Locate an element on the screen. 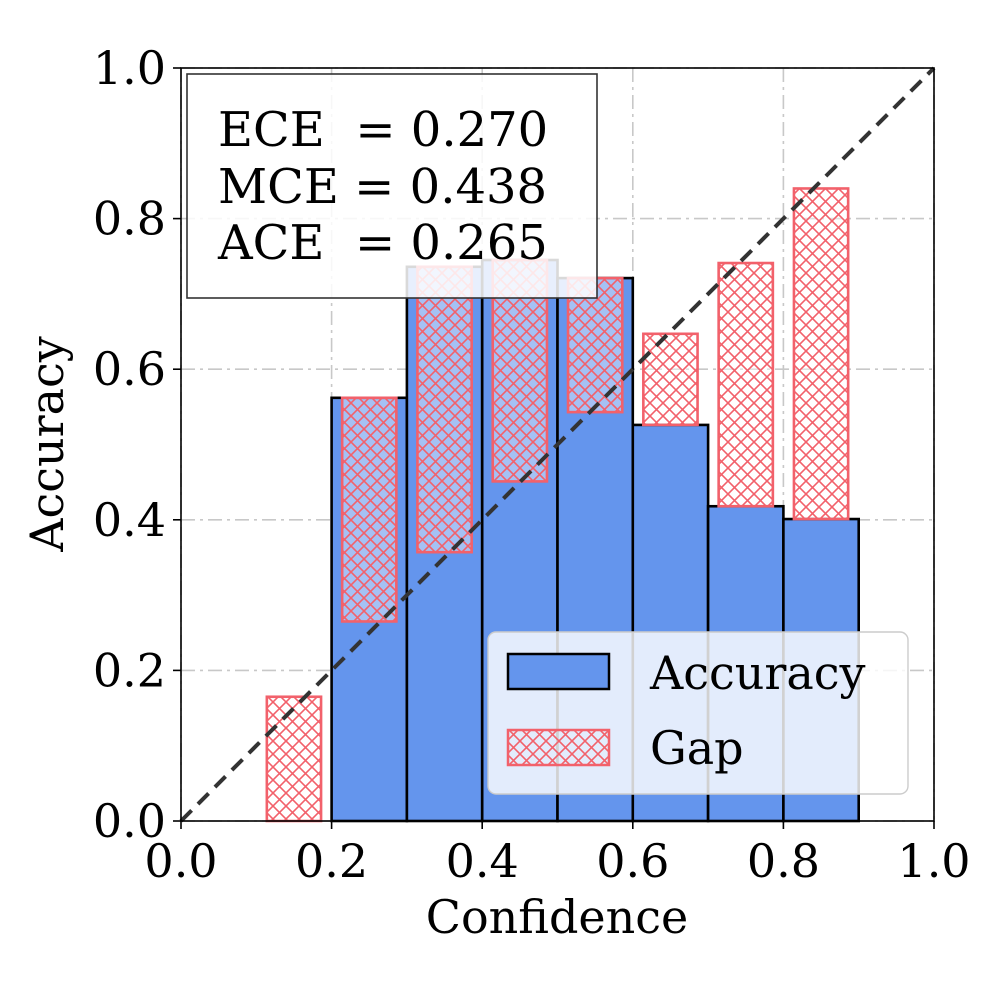  legend-swatch-gap is located at coordinates (558, 747).